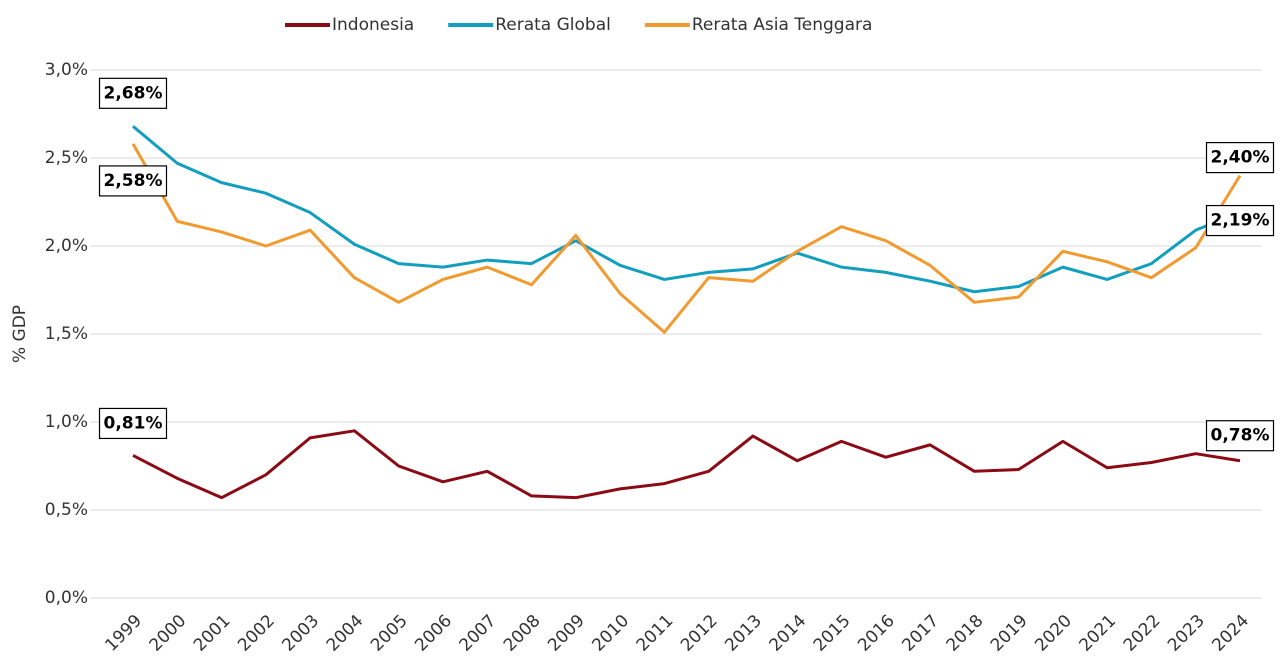 This screenshot has width=1284, height=664. I want to click on legend-label: Rerata Asia Tenggara, so click(782, 25).